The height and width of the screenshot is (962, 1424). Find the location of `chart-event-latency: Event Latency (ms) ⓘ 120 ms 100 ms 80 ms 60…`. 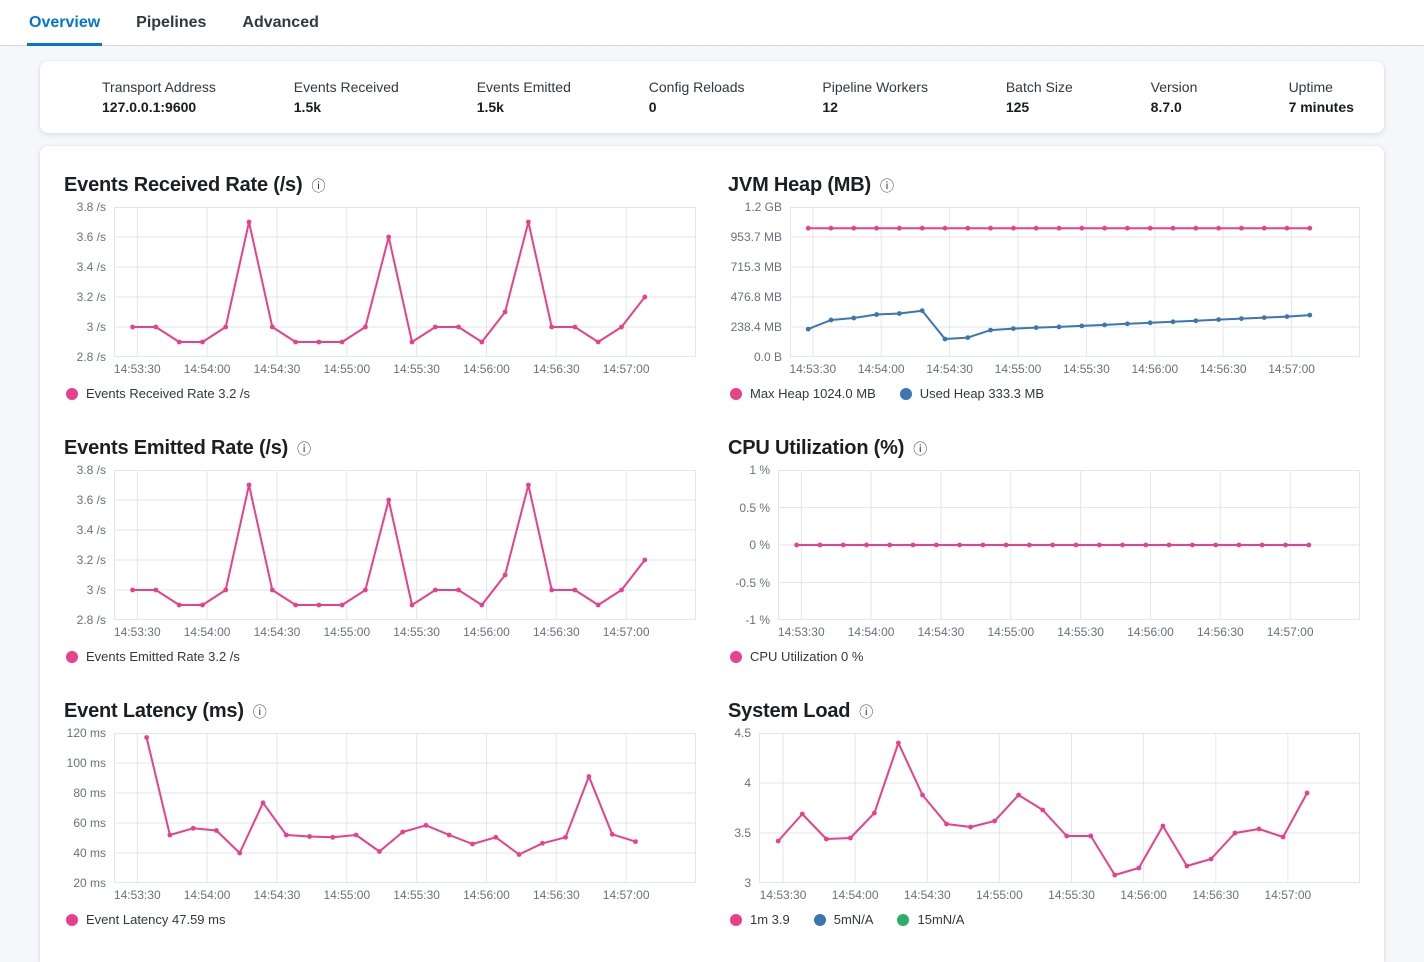

chart-event-latency: Event Latency (ms) ⓘ 120 ms 100 ms 80 ms 60… is located at coordinates (380, 813).